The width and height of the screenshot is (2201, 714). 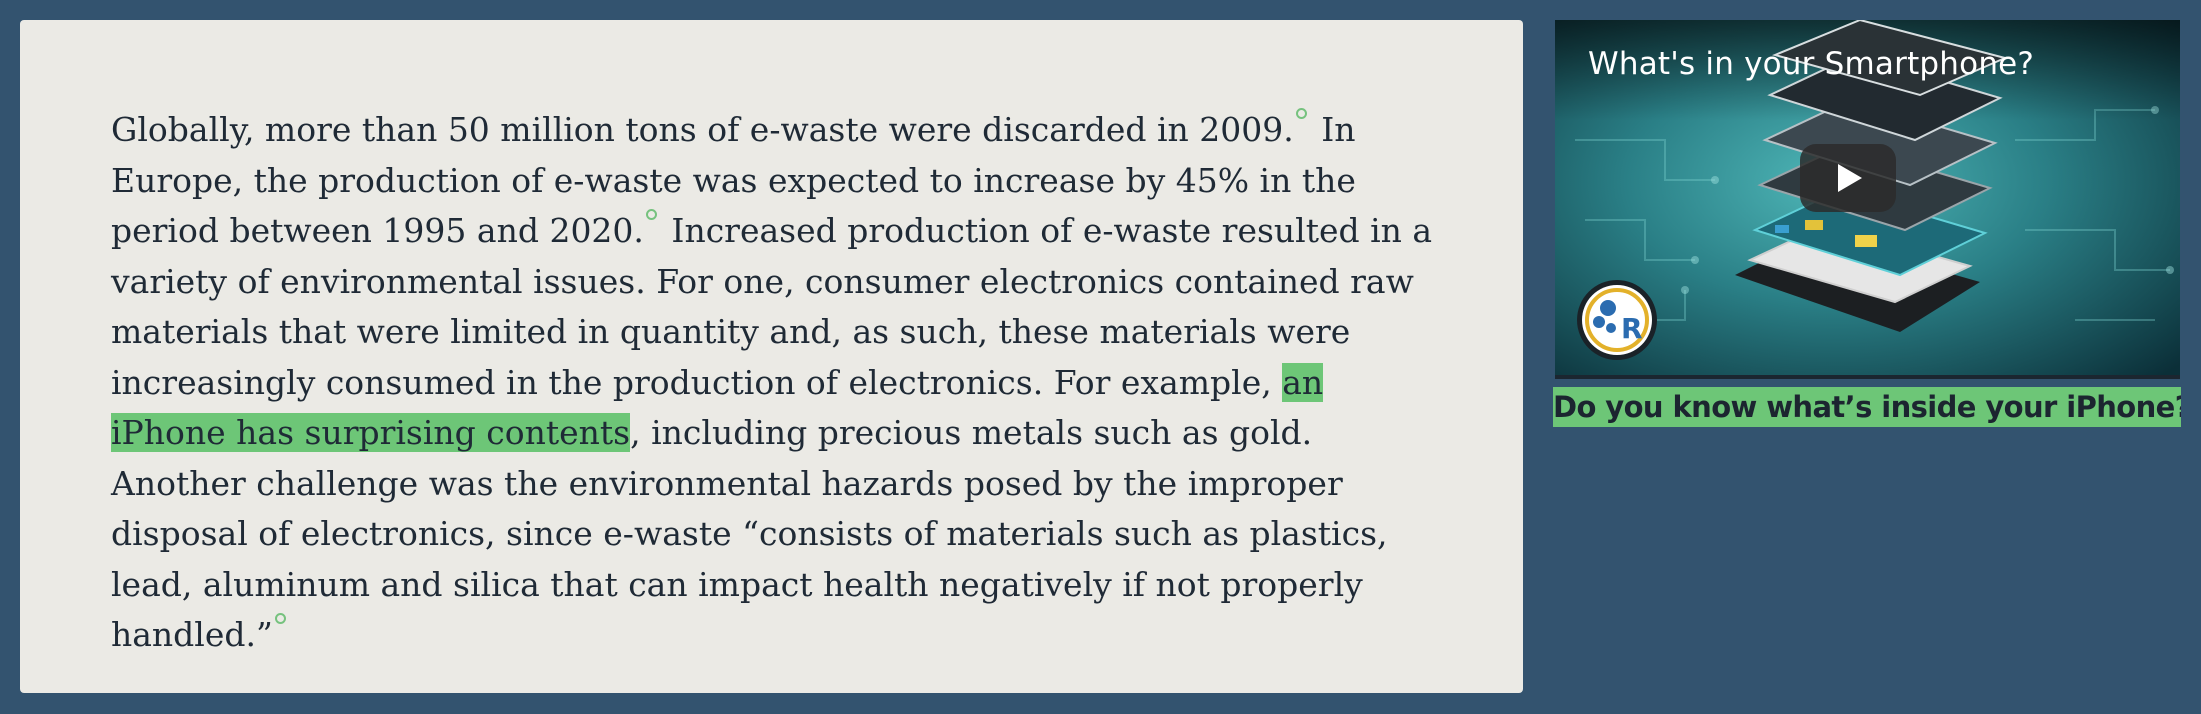 I want to click on video-caption: Do you know what’s inside your iPhone?, so click(x=1867, y=407).